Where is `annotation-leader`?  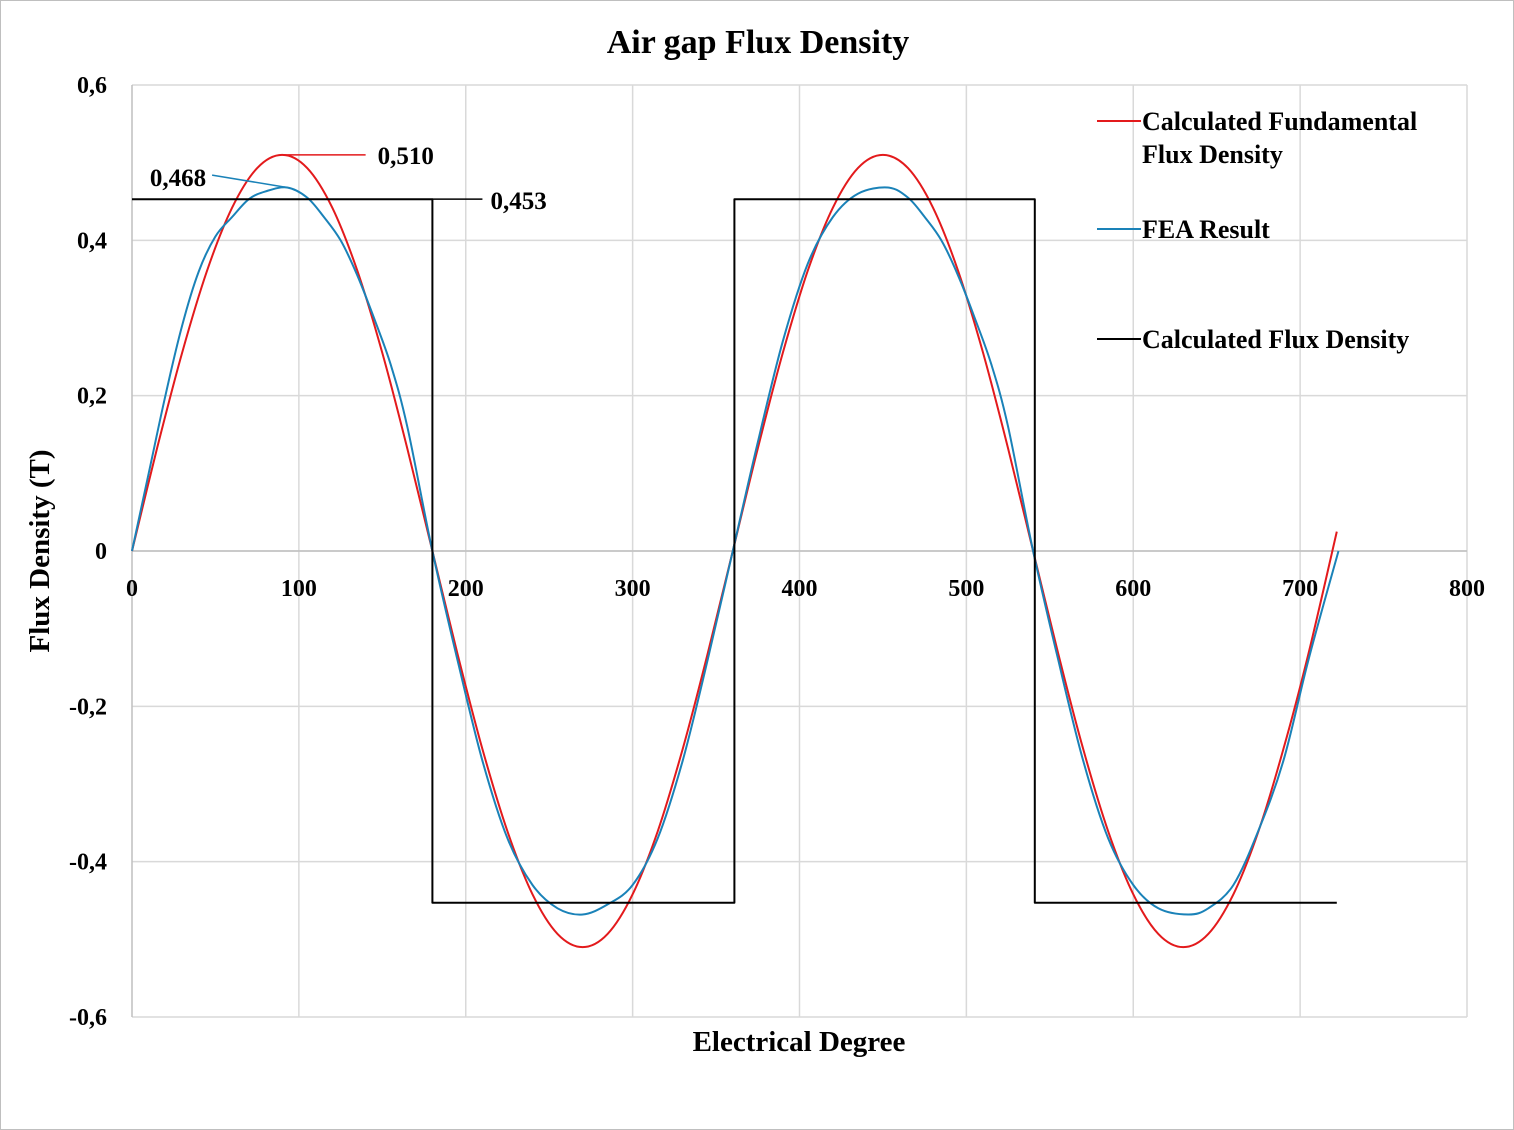 annotation-leader is located at coordinates (249, 181).